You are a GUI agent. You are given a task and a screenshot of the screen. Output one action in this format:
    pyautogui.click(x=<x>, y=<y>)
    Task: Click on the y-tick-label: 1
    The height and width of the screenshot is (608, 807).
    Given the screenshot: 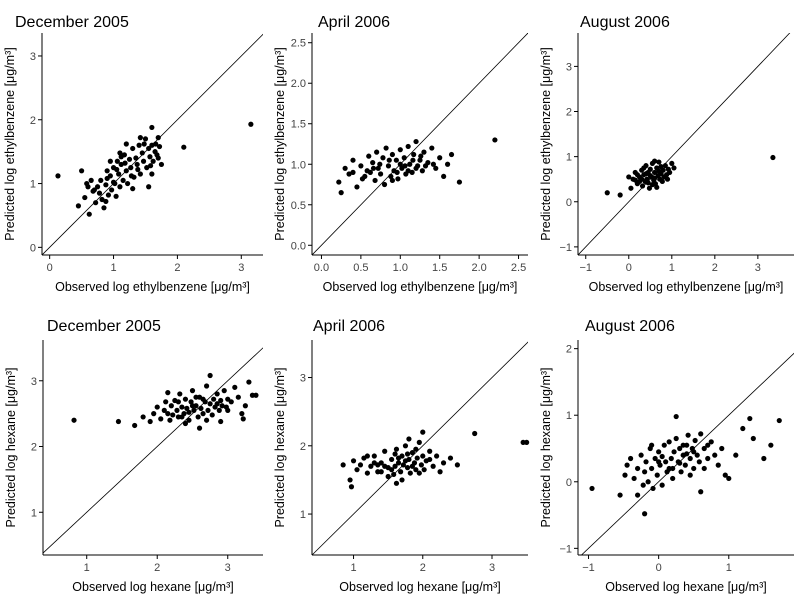 What is the action you would take?
    pyautogui.click(x=303, y=515)
    